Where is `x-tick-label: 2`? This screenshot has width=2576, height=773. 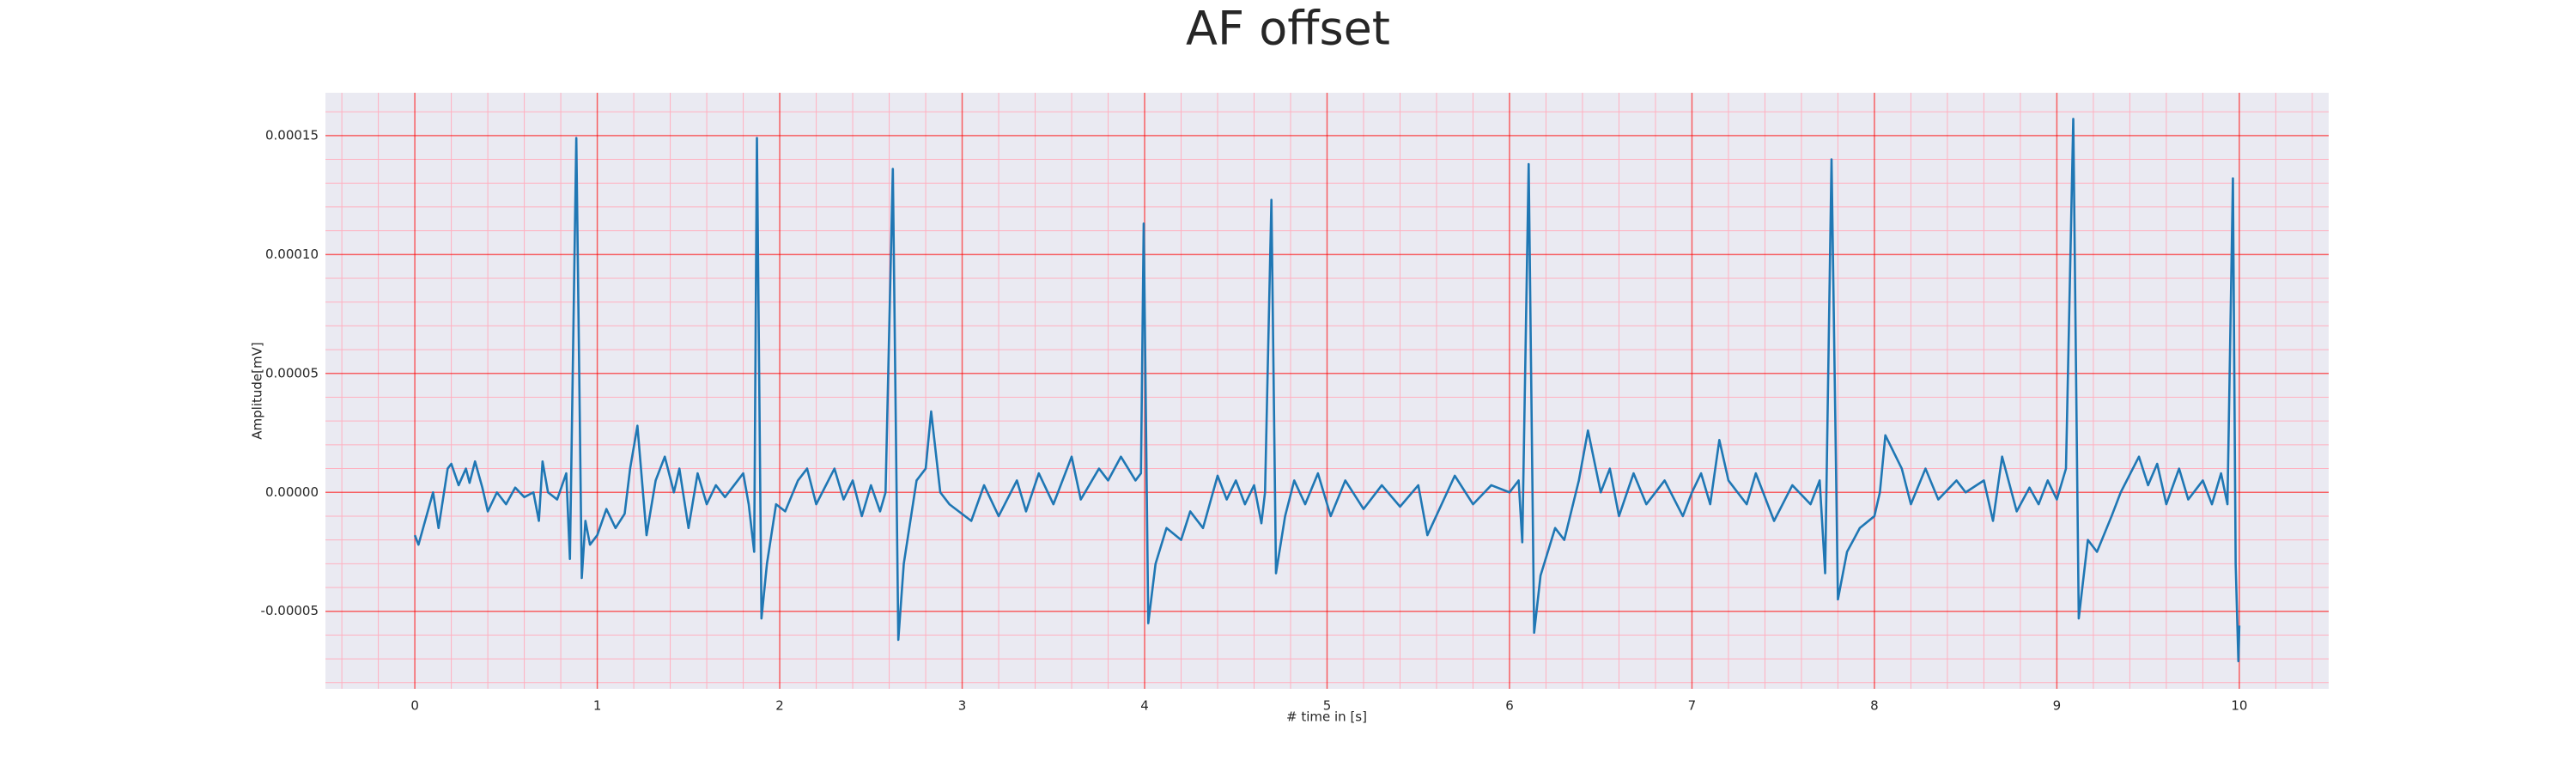
x-tick-label: 2 is located at coordinates (779, 706).